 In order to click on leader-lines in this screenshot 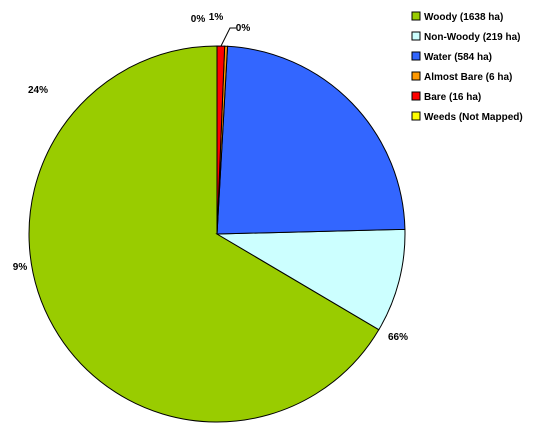, I will do `click(228, 37)`.